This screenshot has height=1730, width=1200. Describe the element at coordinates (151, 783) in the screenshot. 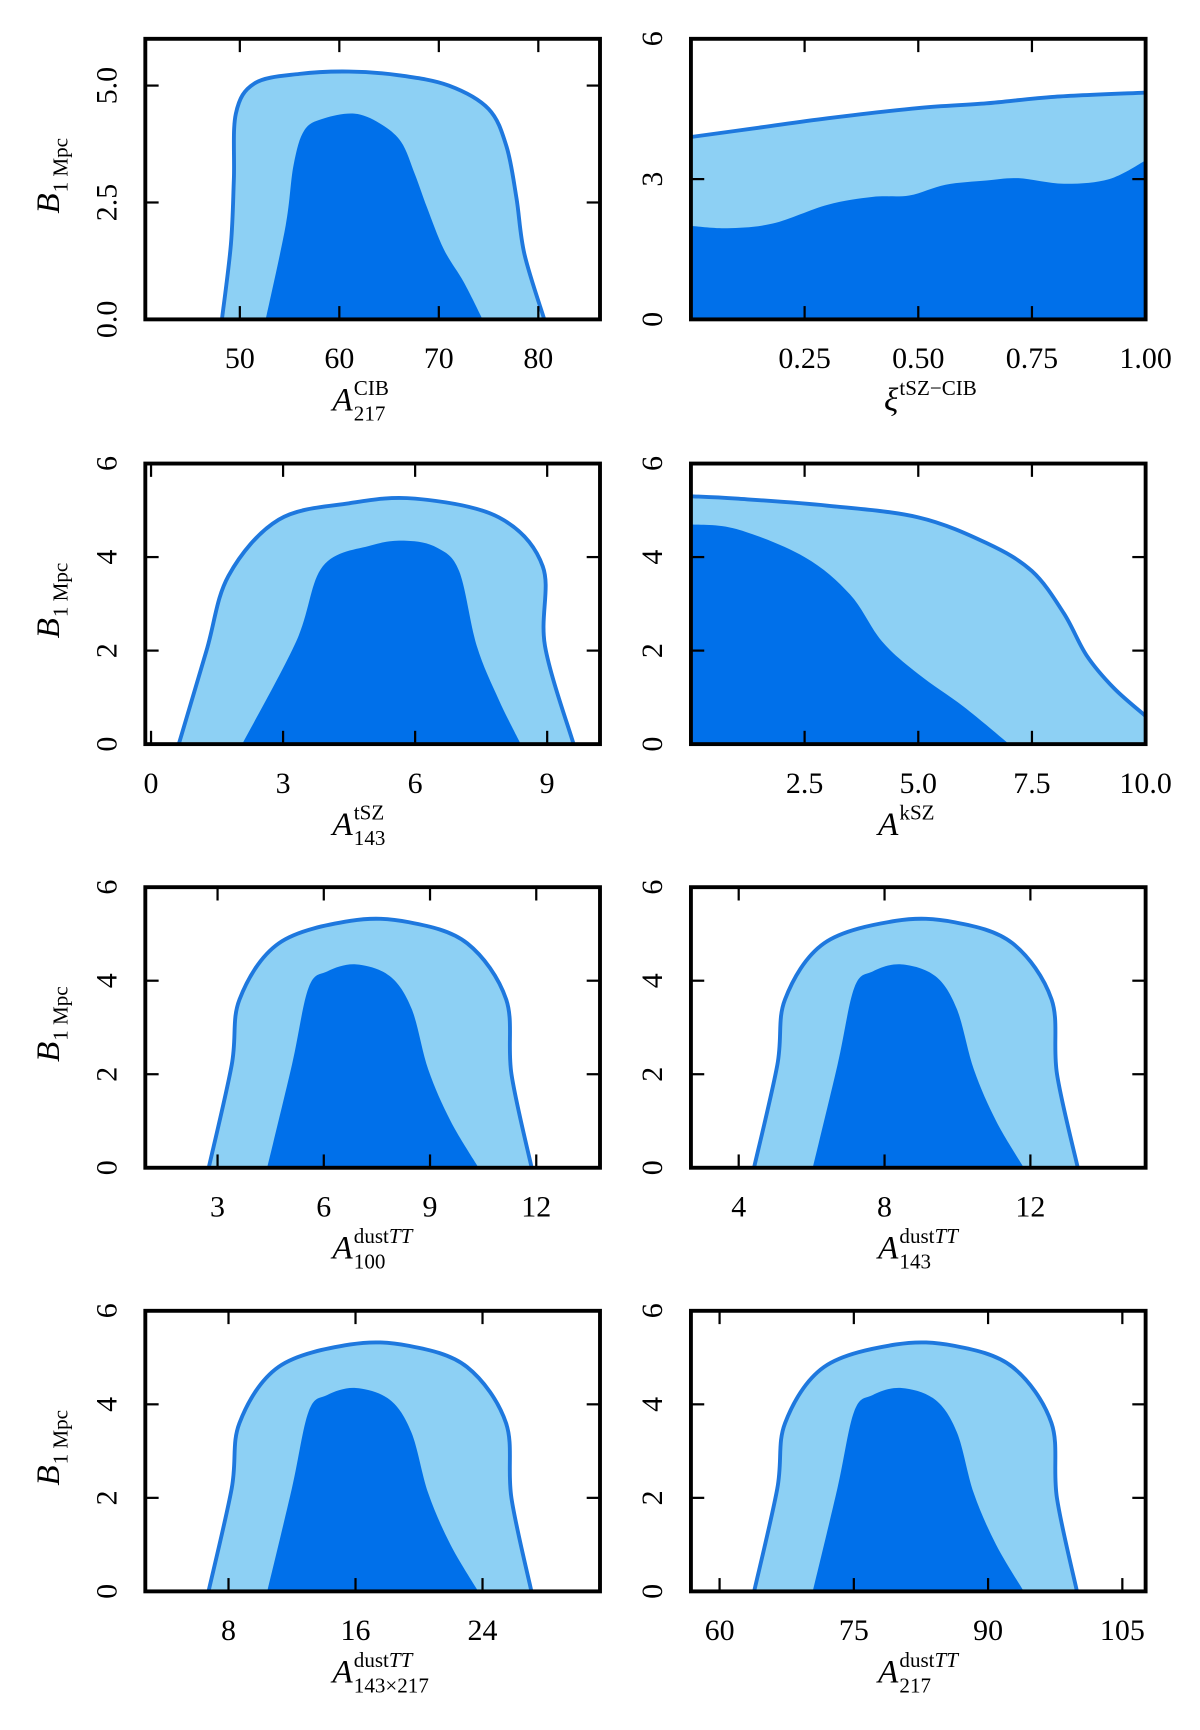

I see `x-tick-label: 0` at that location.